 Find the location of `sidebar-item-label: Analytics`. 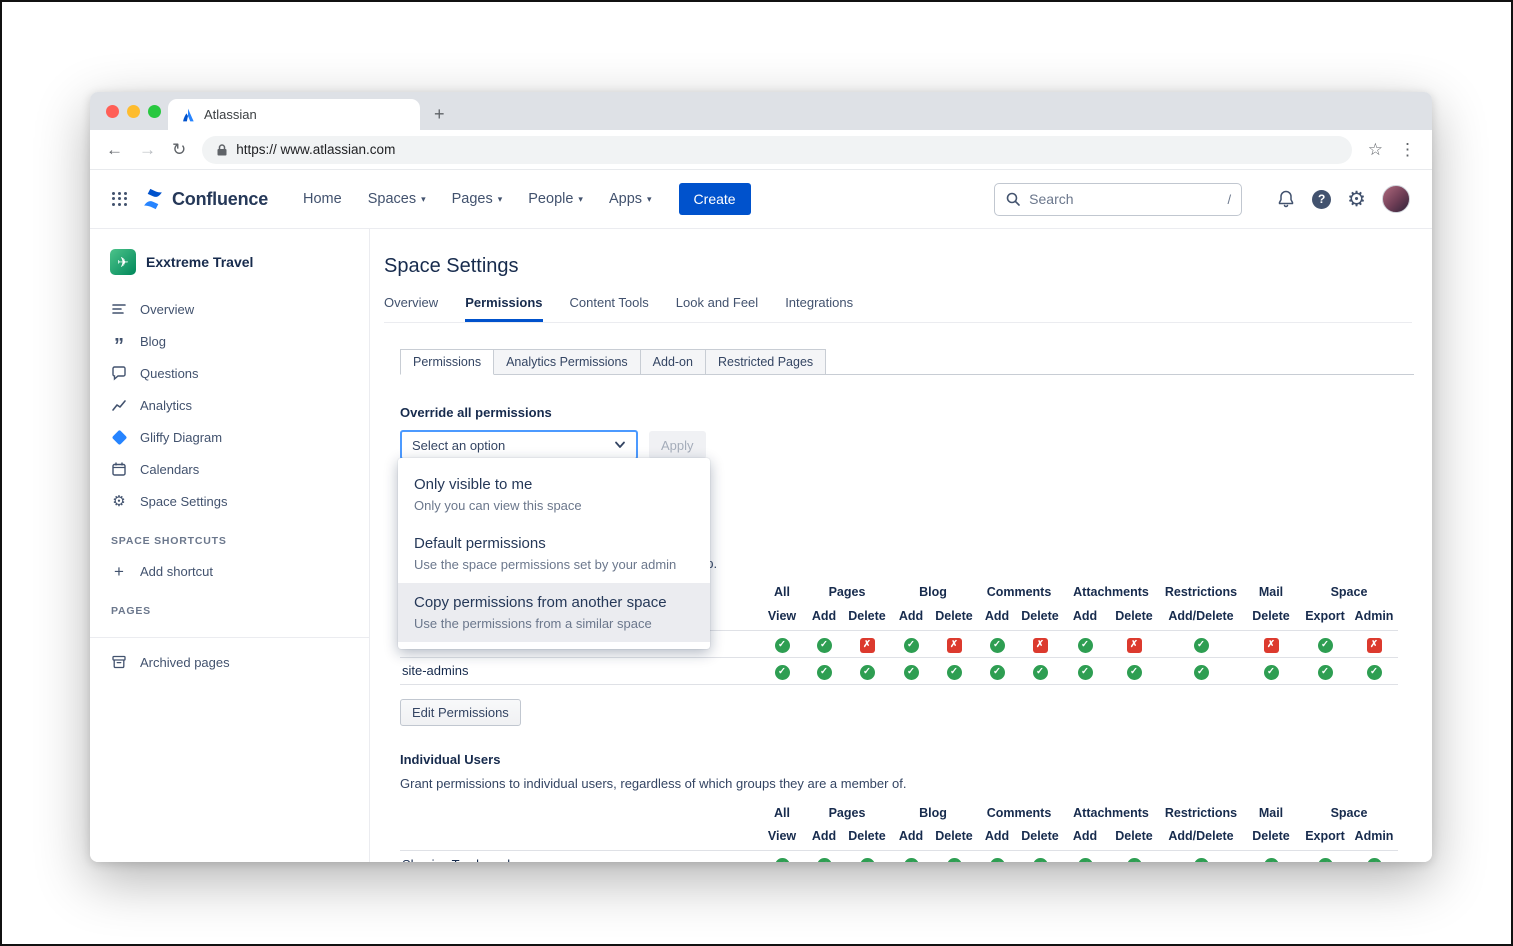

sidebar-item-label: Analytics is located at coordinates (166, 405).